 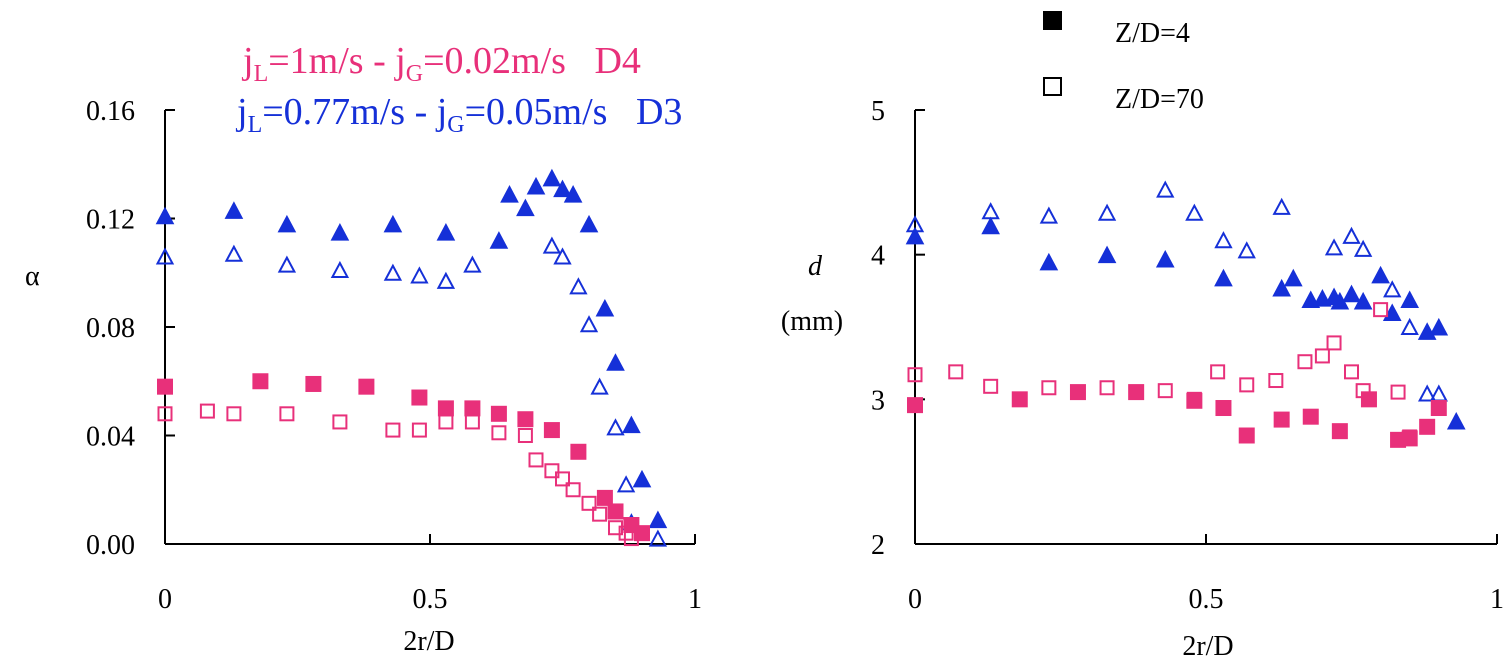 What do you see at coordinates (261, 74) in the screenshot?
I see `annotation-pink-sub1: L` at bounding box center [261, 74].